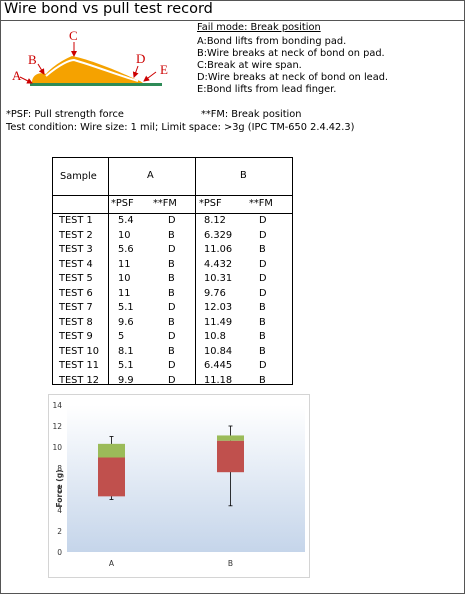  I want to click on wire-bond-diagram: A B C D E, so click(100, 65).